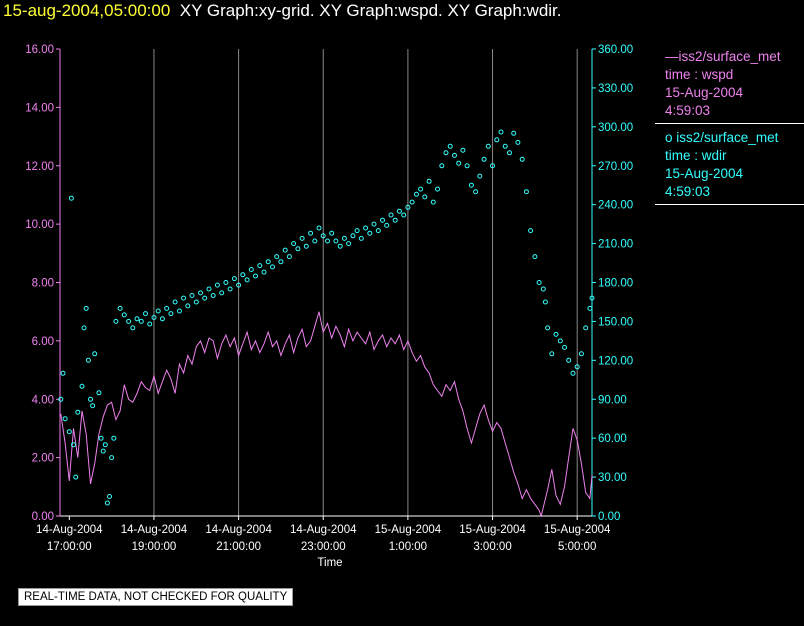 Image resolution: width=804 pixels, height=626 pixels. What do you see at coordinates (43, 459) in the screenshot?
I see `y-left-tick-label-1: 2.00` at bounding box center [43, 459].